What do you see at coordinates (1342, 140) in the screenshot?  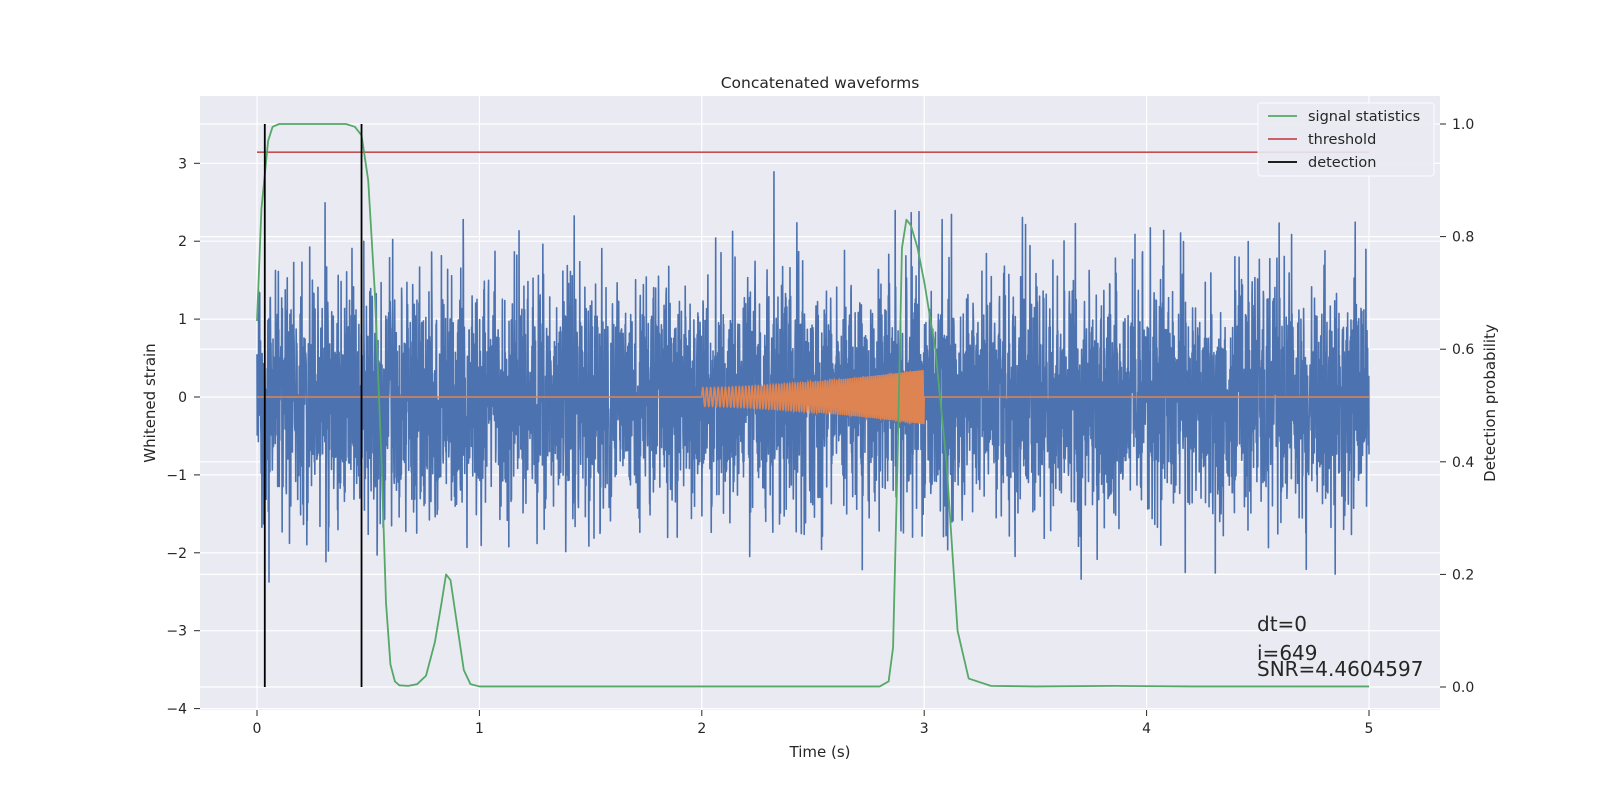 I see `legend-label-threshold: threshold` at bounding box center [1342, 140].